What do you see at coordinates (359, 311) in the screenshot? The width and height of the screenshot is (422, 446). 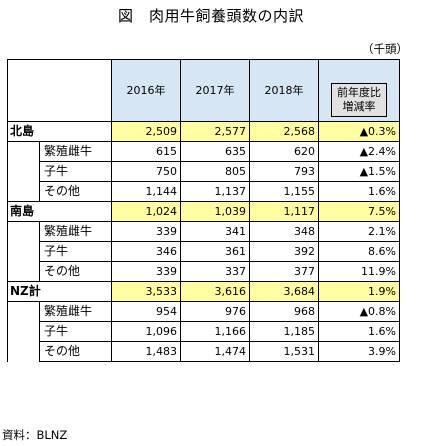 I see `change-cell: ▲0.8%` at bounding box center [359, 311].